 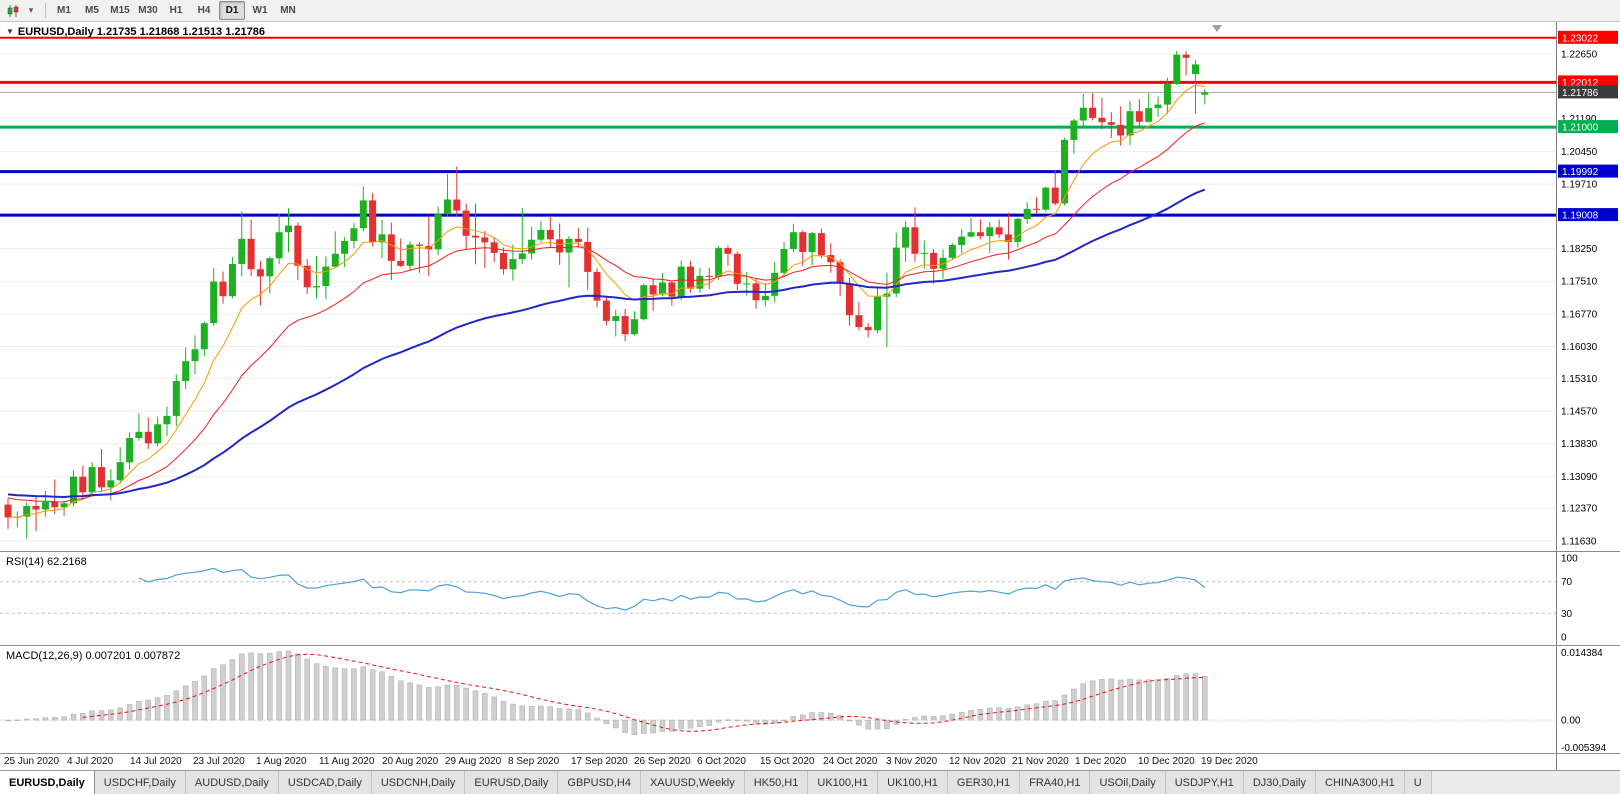 I want to click on toolbar: ▾ M1 M5 M15 M30 H1 H4 D1 W1 MN, so click(x=810, y=11).